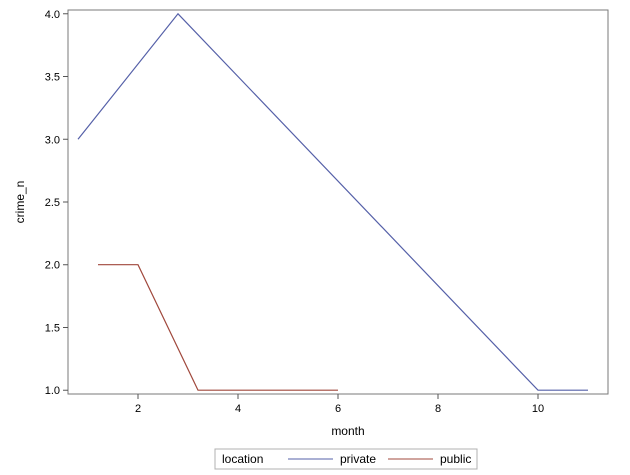 The width and height of the screenshot is (630, 475). I want to click on y-axis: 1.0 1.5 2.0 2.5 3.0 3.5 4.0, so click(56, 203).